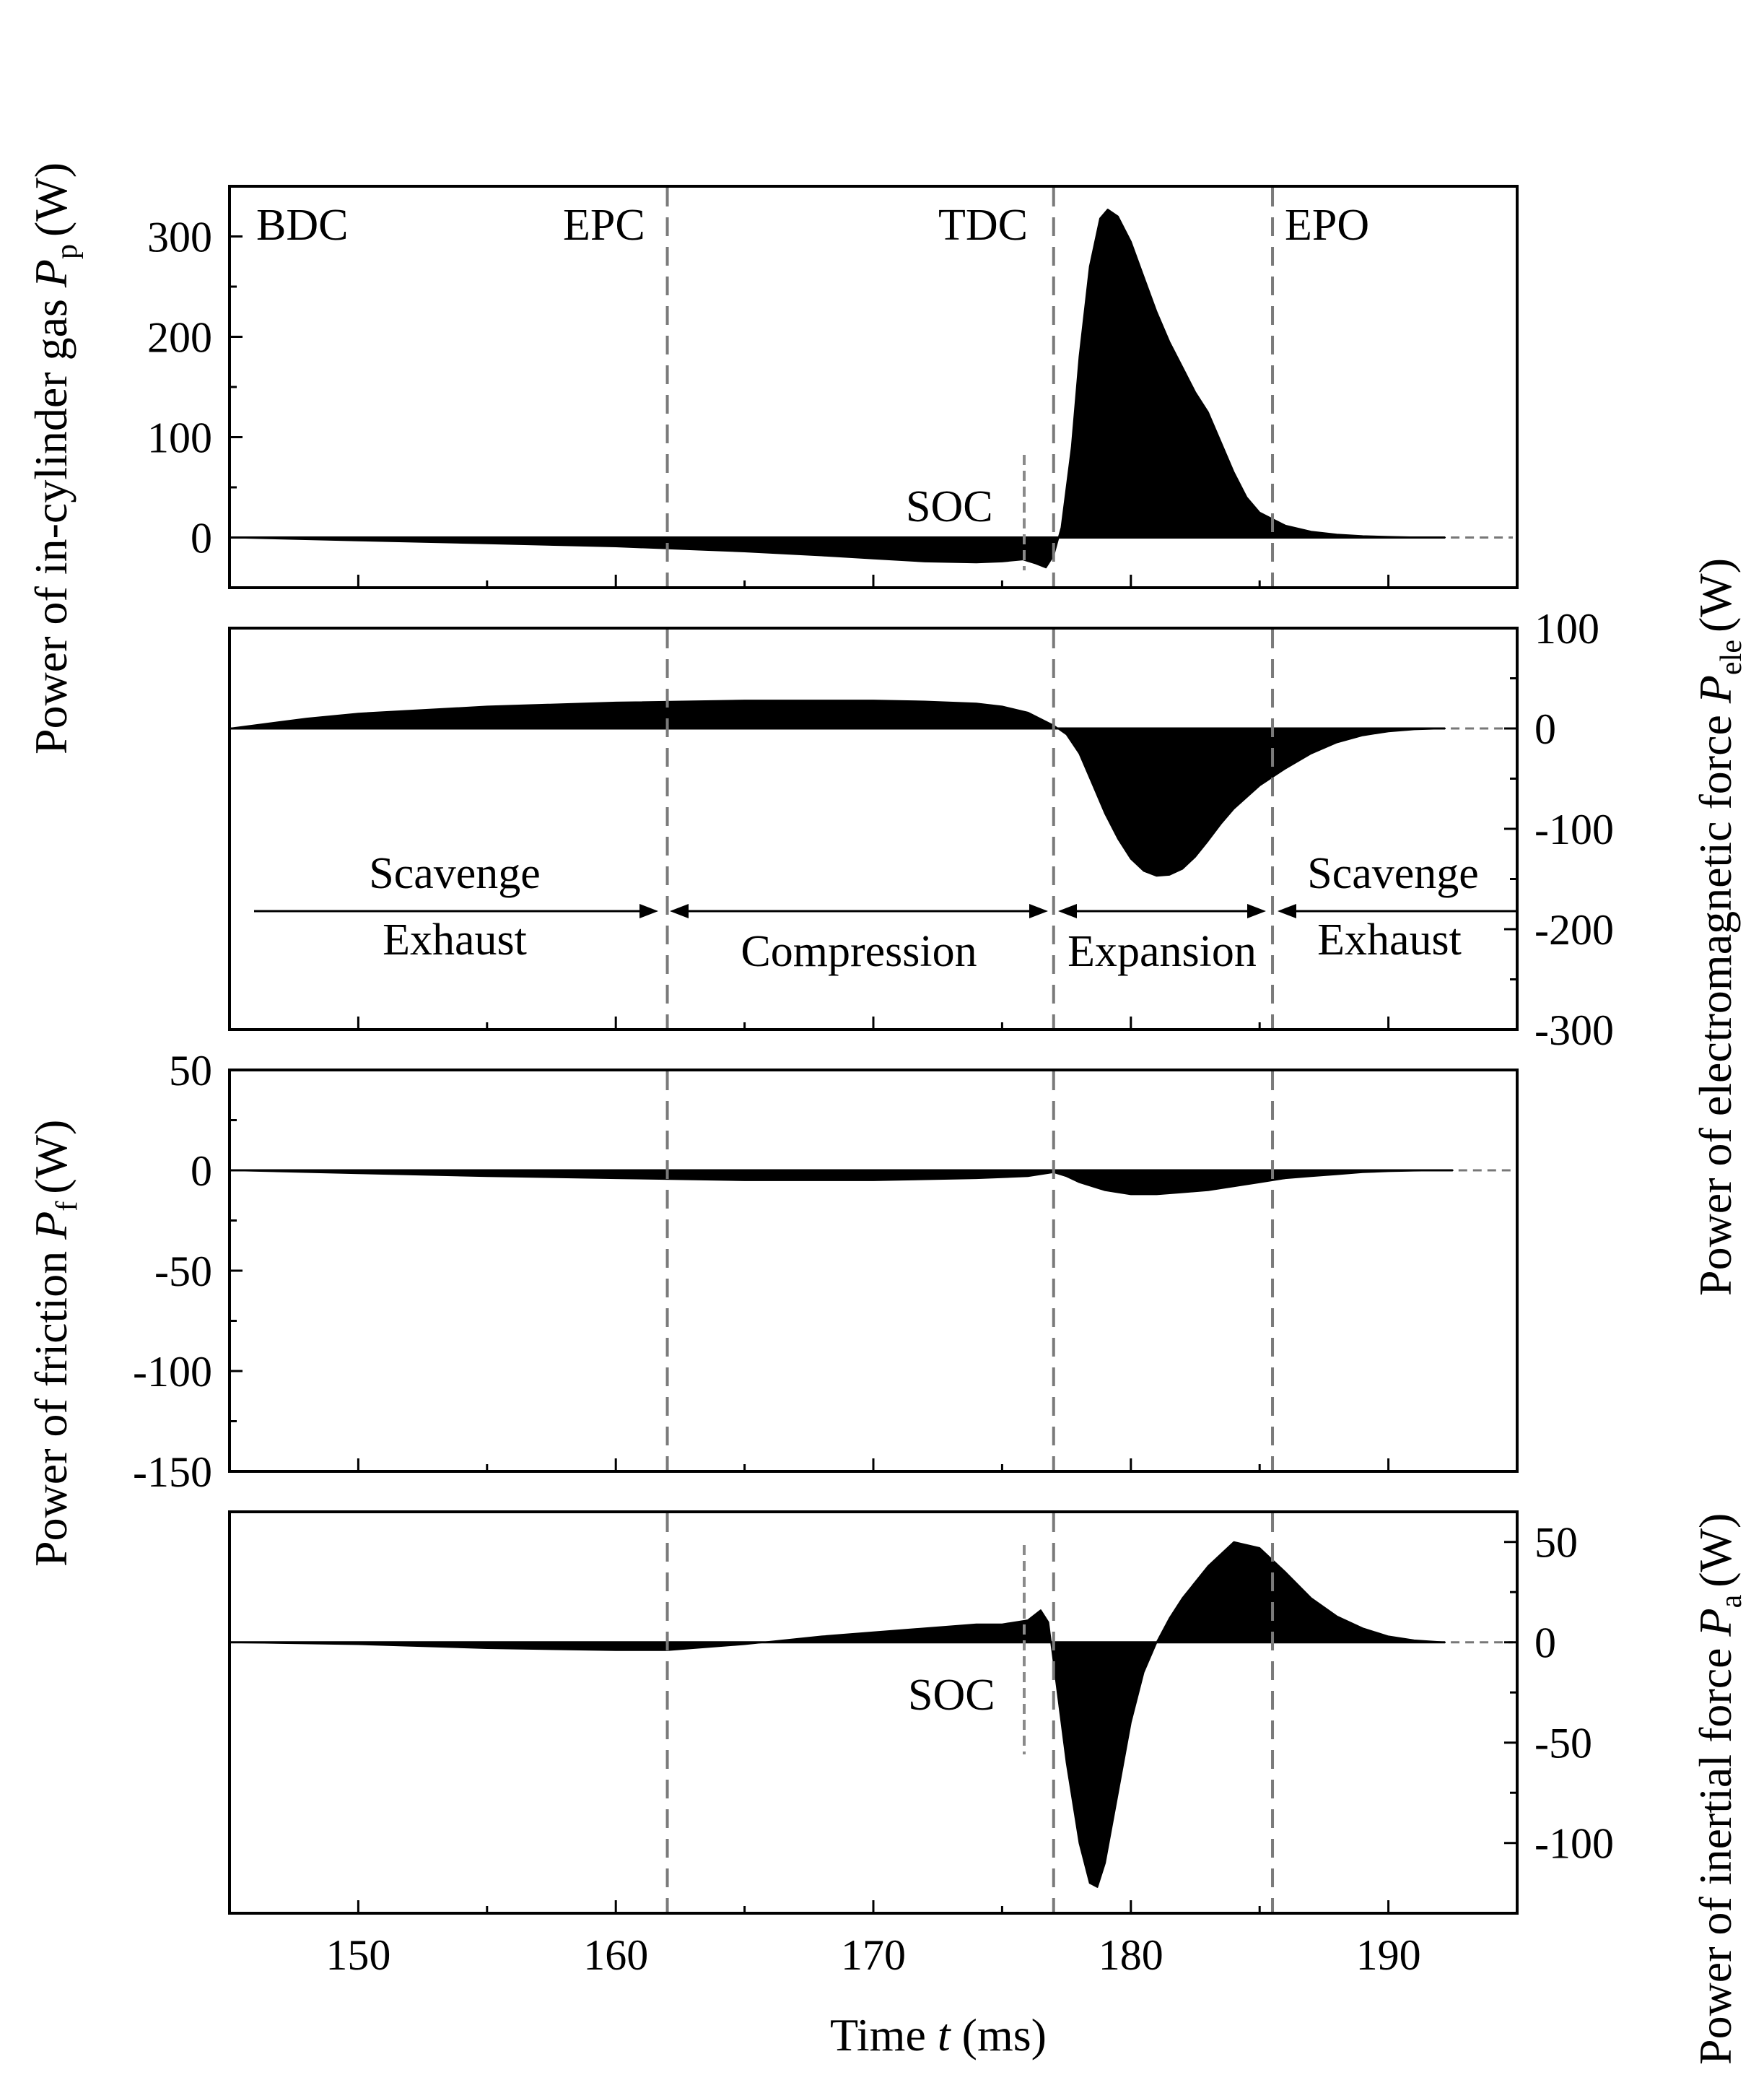 The width and height of the screenshot is (1764, 2080). What do you see at coordinates (837, 389) in the screenshot?
I see `area-gas` at bounding box center [837, 389].